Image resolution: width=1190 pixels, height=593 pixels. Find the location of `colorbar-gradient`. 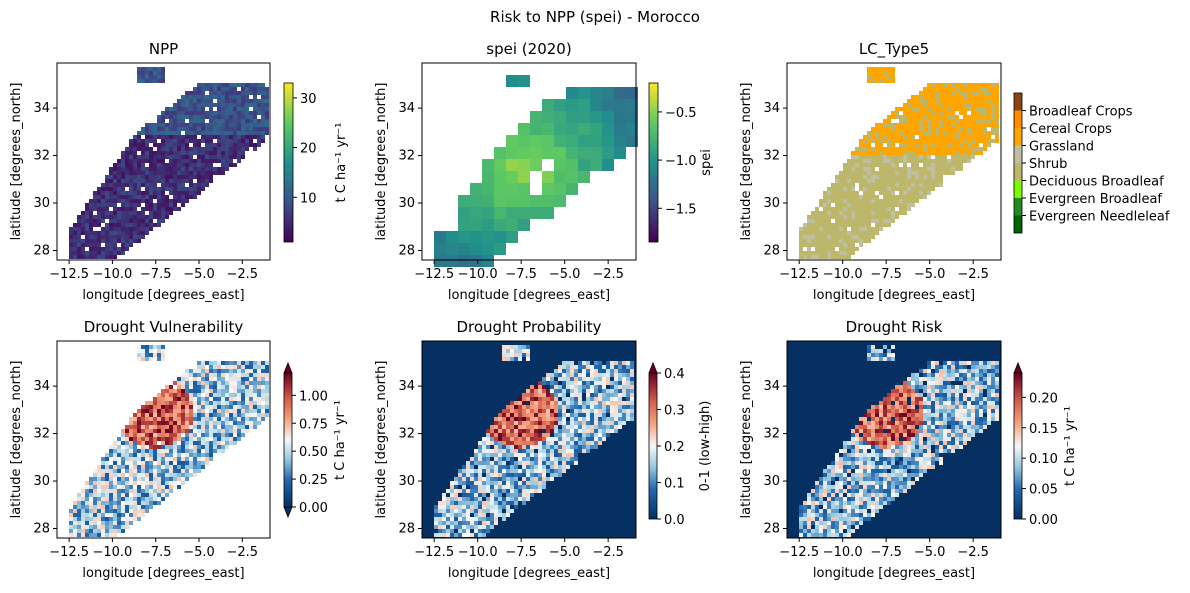

colorbar-gradient is located at coordinates (653, 162).